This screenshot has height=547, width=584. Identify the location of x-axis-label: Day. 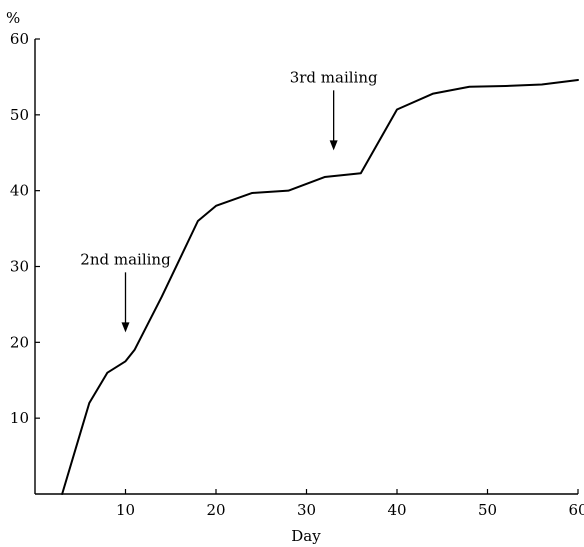
(306, 536).